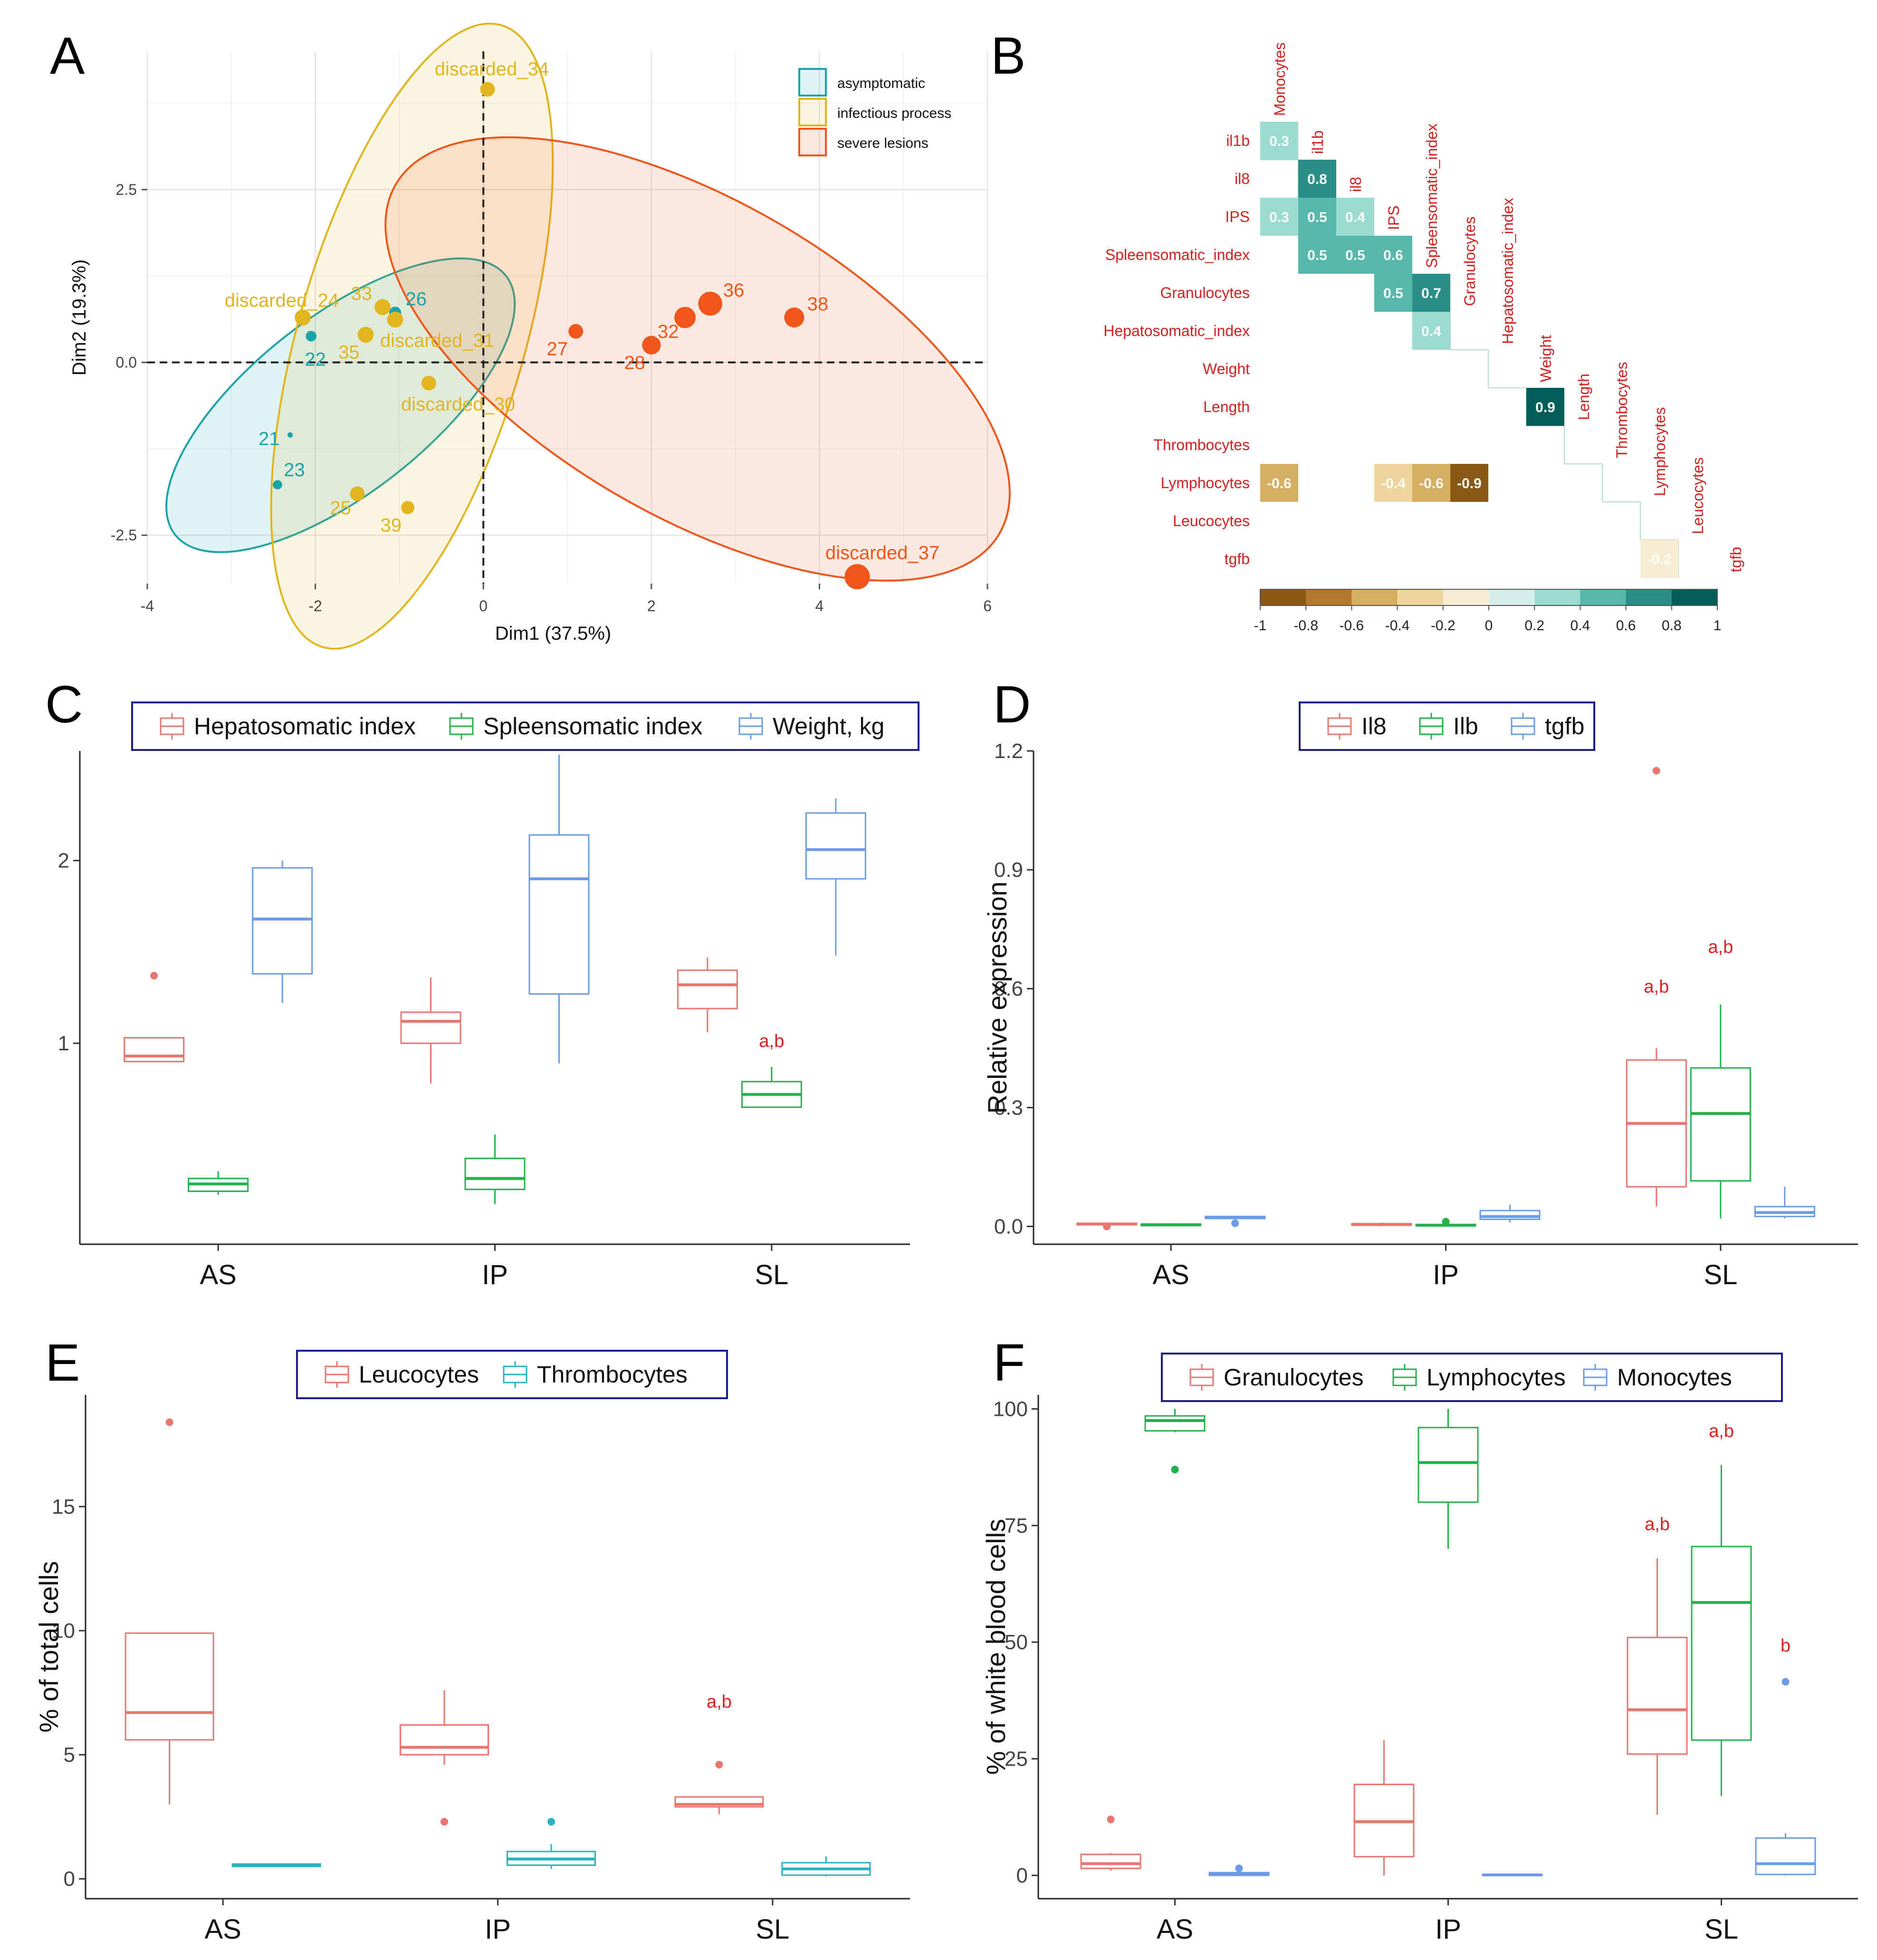 Image resolution: width=1877 pixels, height=1960 pixels. What do you see at coordinates (1237, 558) in the screenshot?
I see `heatmap-row-label: tgfb` at bounding box center [1237, 558].